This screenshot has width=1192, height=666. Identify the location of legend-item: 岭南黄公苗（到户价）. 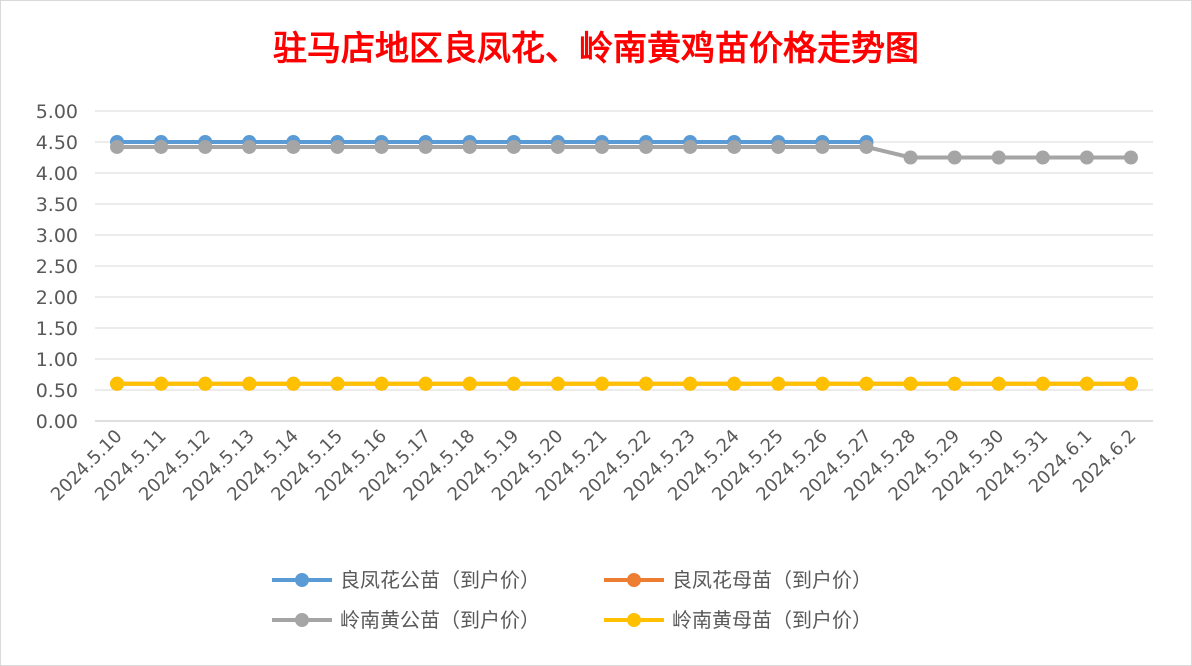
(406, 620).